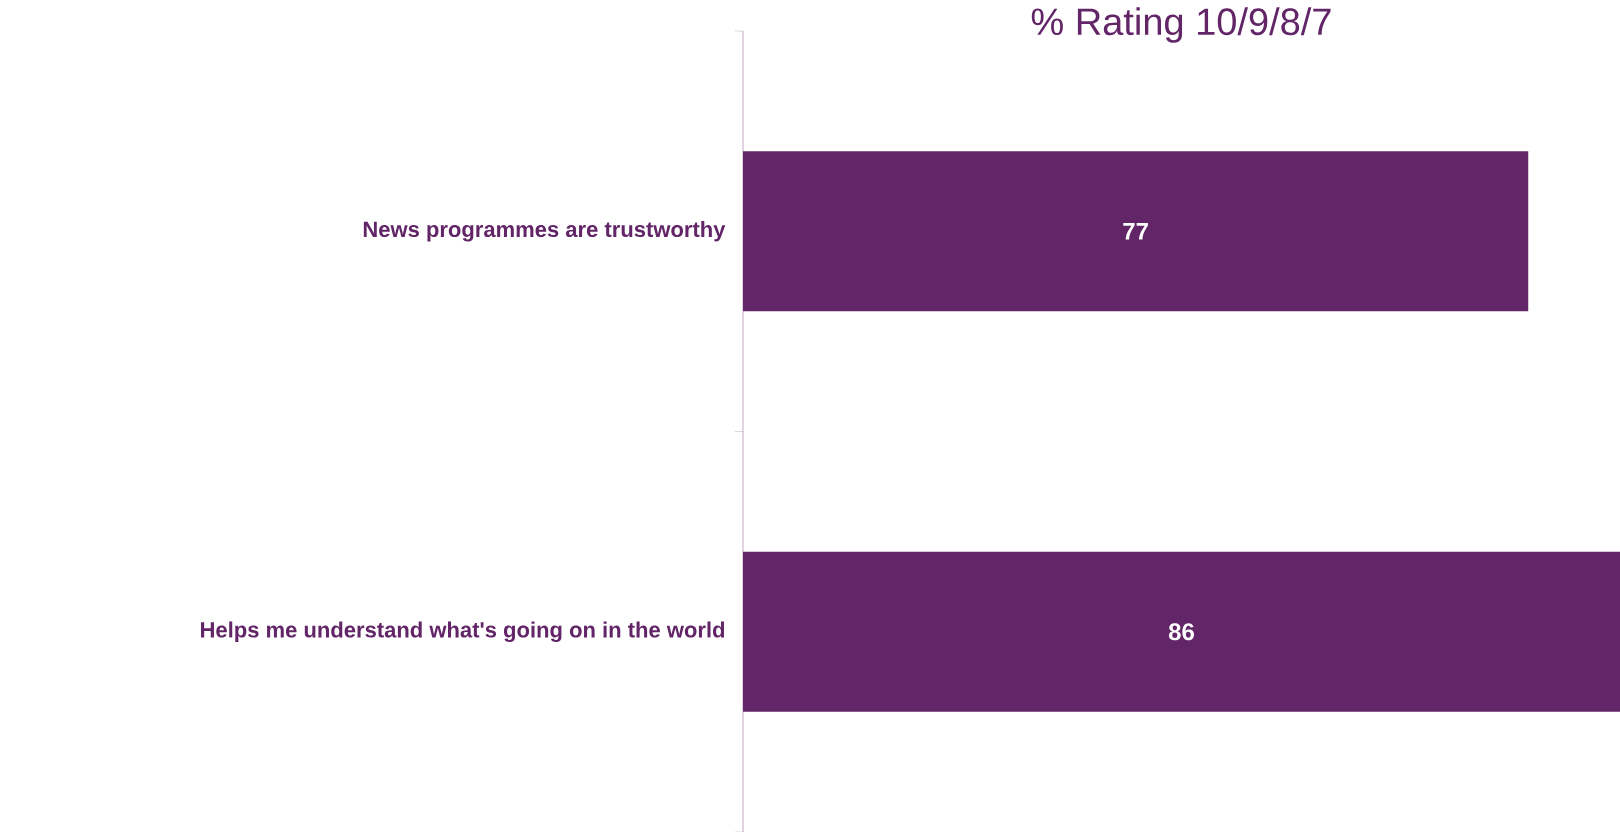  Describe the element at coordinates (1135, 231) in the screenshot. I see `data-label: 77` at that location.